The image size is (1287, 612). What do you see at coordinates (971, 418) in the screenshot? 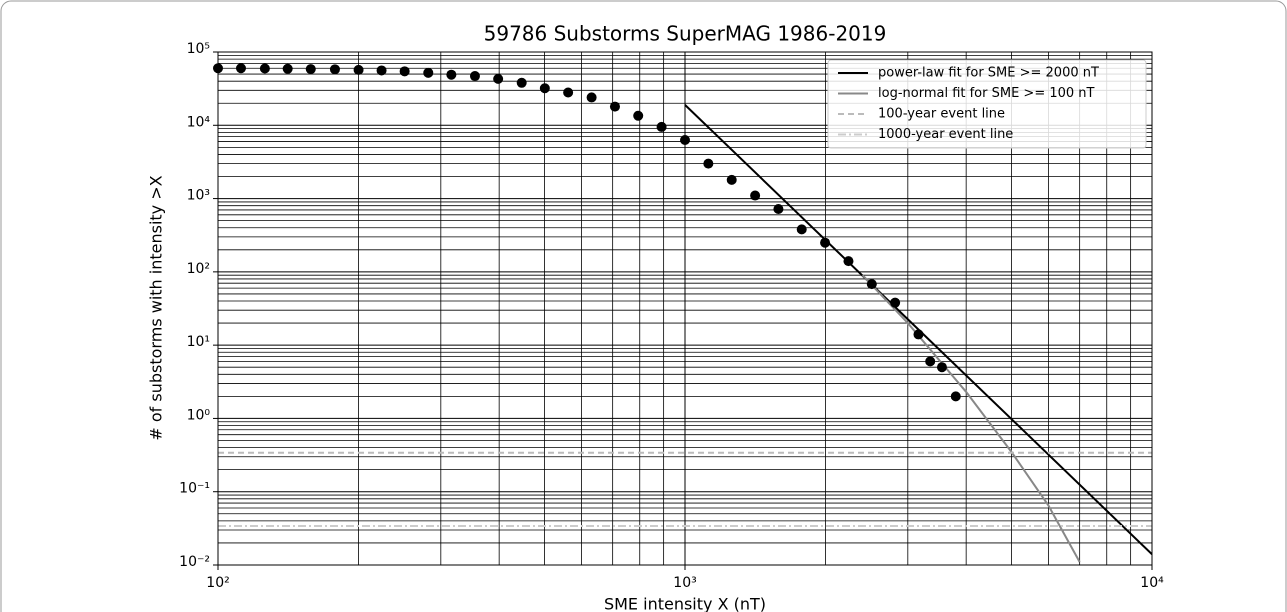
I see `fit-line` at bounding box center [971, 418].